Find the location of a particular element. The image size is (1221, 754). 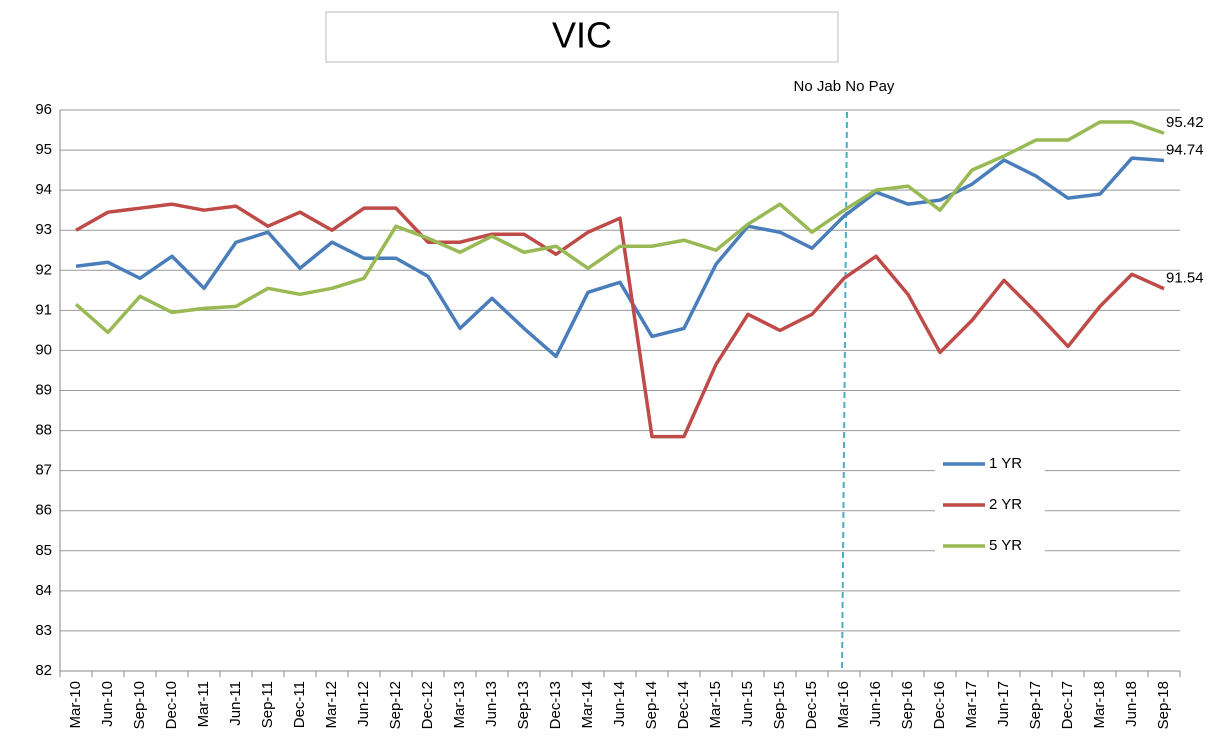

x-tick-label: Sep-13 is located at coordinates (523, 705).